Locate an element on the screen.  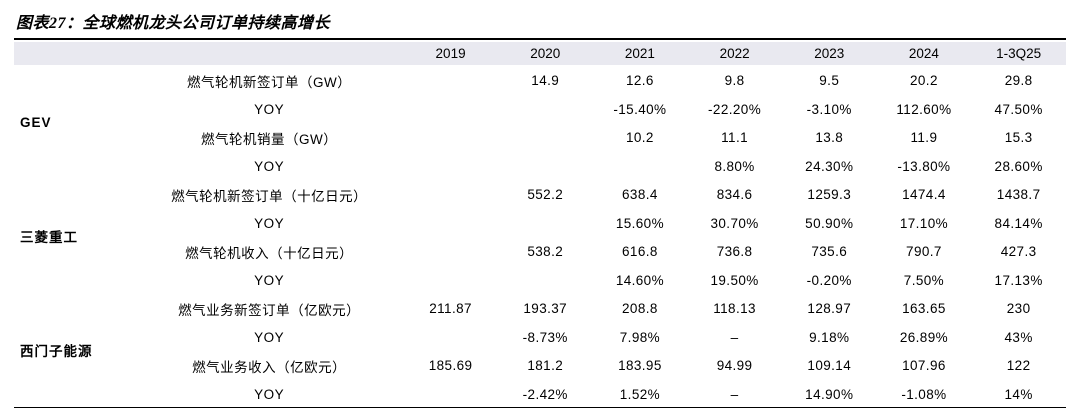
value-cell: 735.6 is located at coordinates (829, 251).